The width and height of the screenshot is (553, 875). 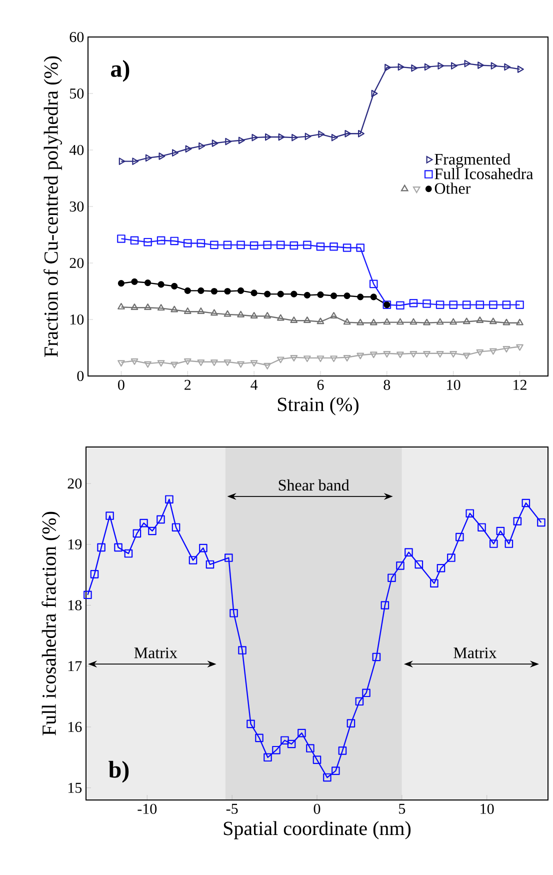 I want to click on x-tick-label: 4, so click(x=254, y=385).